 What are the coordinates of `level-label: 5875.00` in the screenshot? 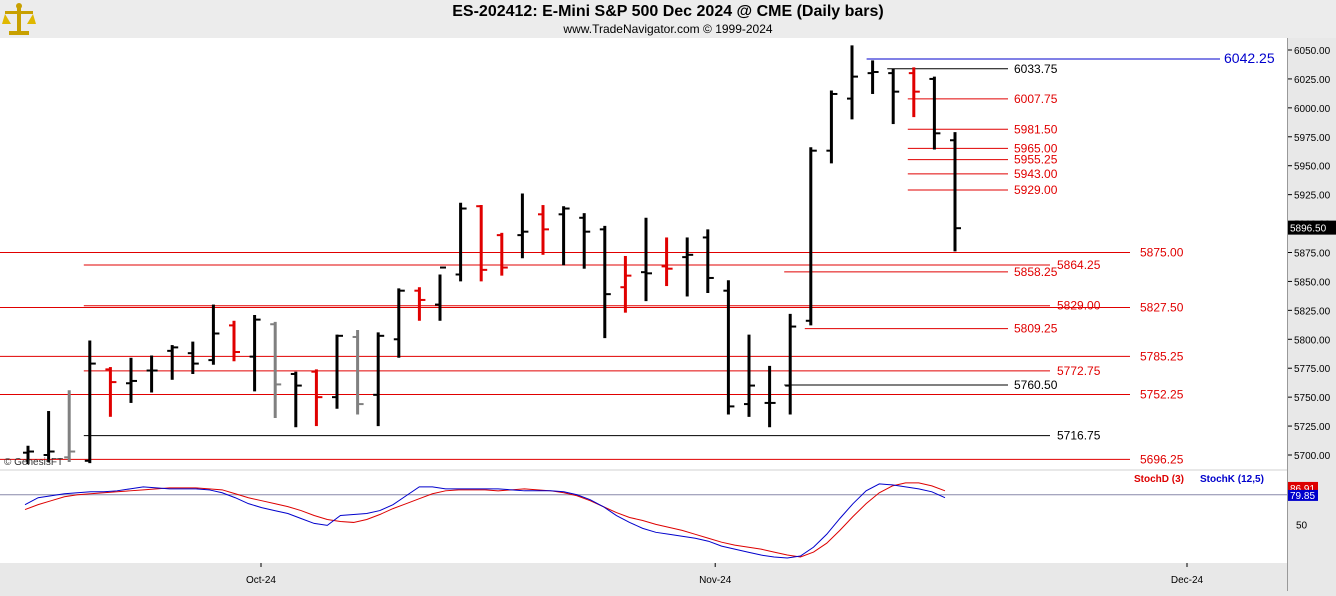 It's located at (1162, 253).